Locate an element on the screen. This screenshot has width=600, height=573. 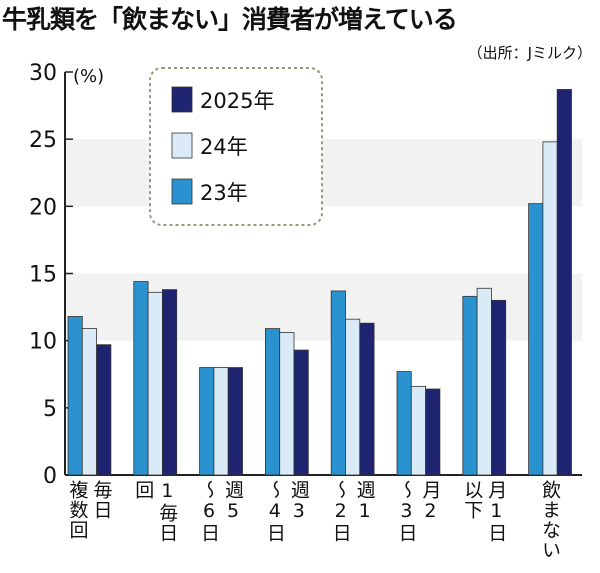
bar-23年-週3～4日 is located at coordinates (272, 402).